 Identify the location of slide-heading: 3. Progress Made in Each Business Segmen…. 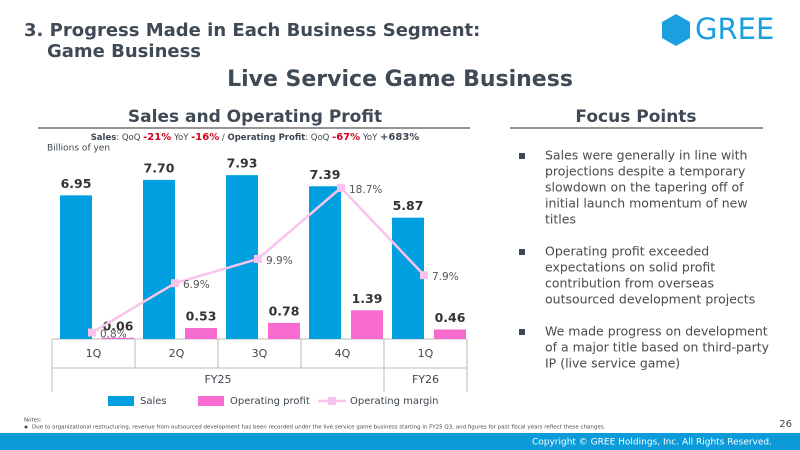
(252, 30).